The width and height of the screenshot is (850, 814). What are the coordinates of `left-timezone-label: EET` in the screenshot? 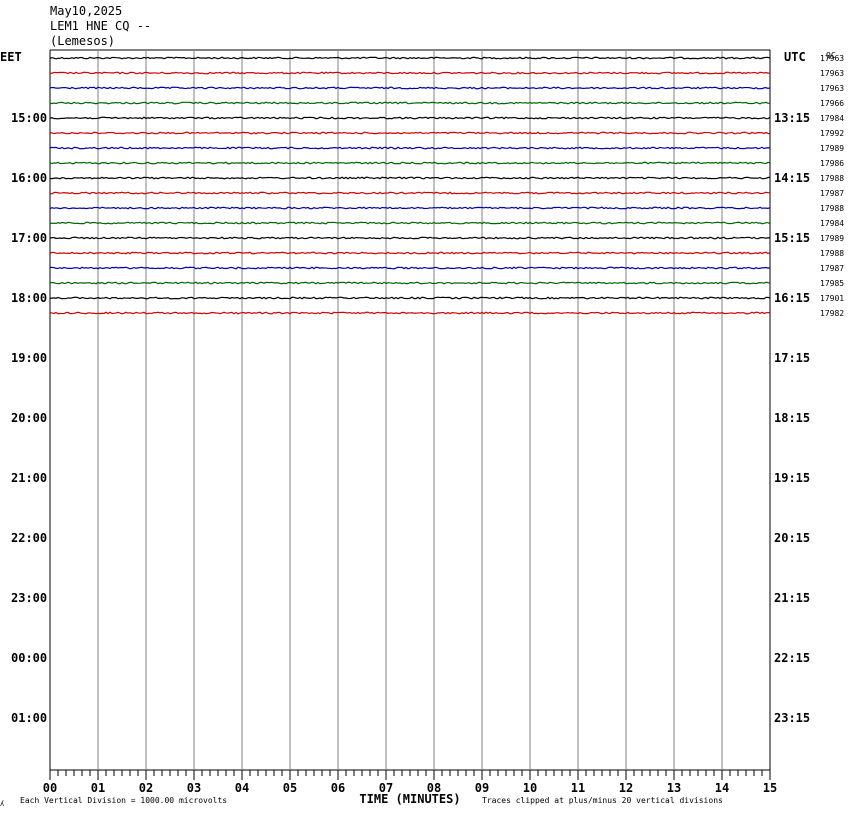 It's located at (11, 57).